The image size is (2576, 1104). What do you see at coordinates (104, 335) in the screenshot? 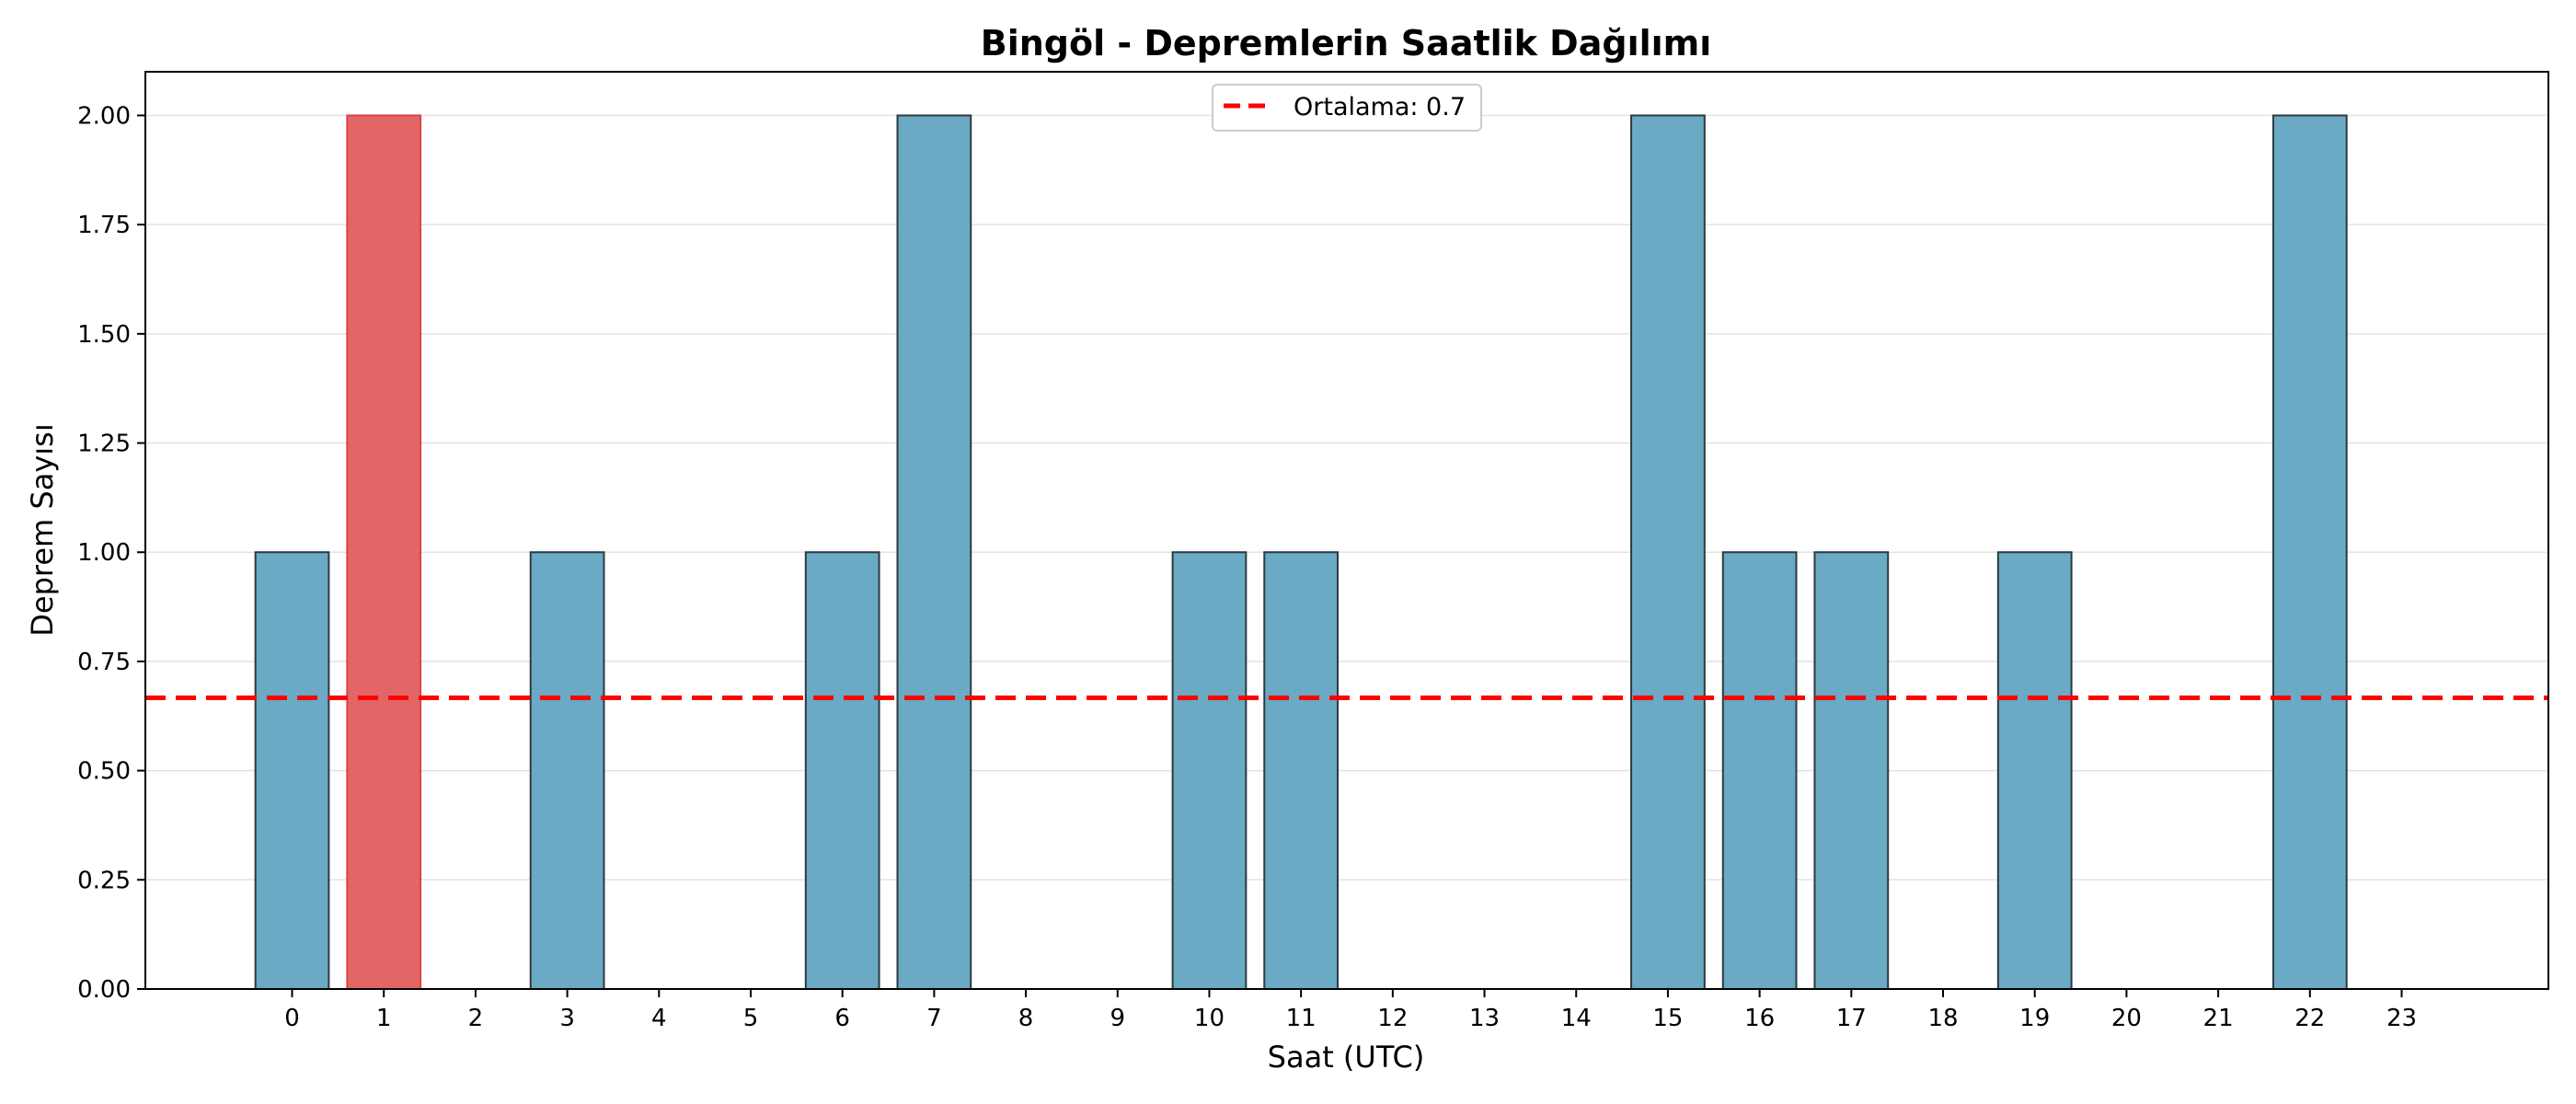
I see `y-tick-label: 1.50` at bounding box center [104, 335].